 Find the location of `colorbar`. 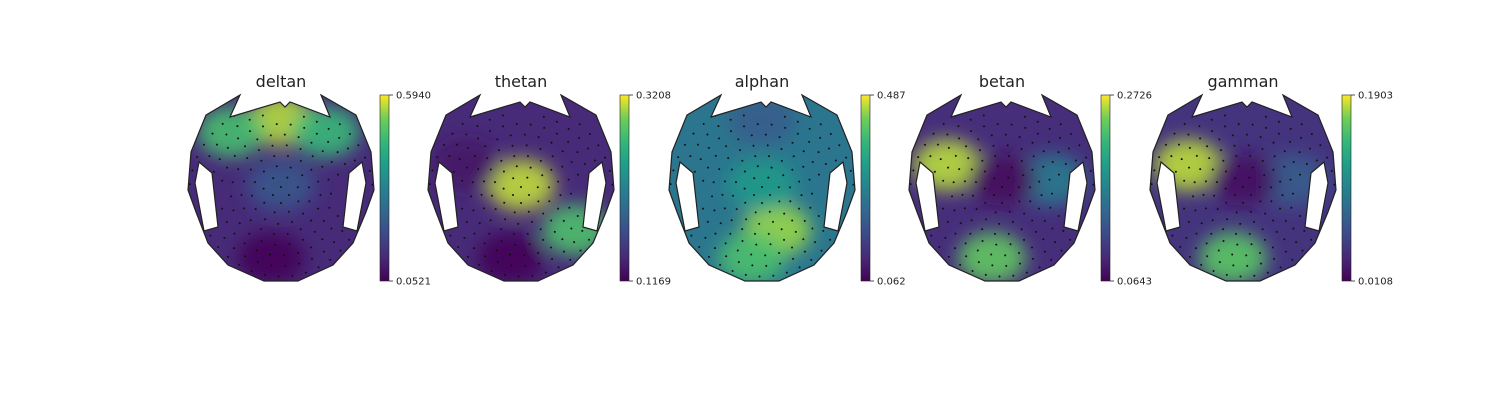

colorbar is located at coordinates (1346, 188).